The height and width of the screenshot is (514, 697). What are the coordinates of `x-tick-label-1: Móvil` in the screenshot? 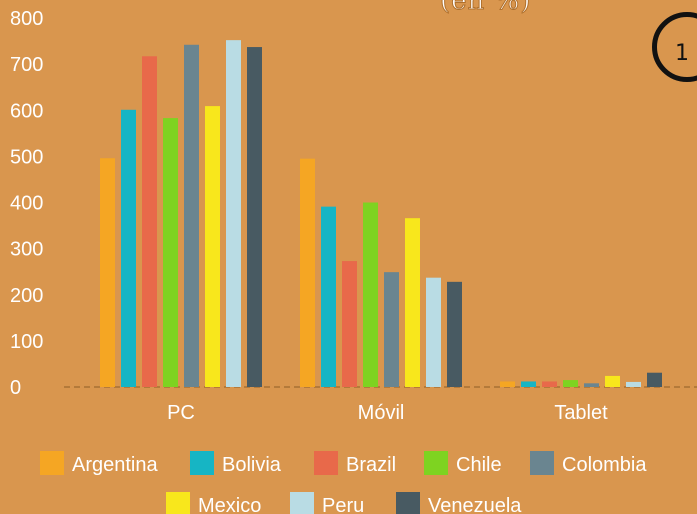 It's located at (381, 413).